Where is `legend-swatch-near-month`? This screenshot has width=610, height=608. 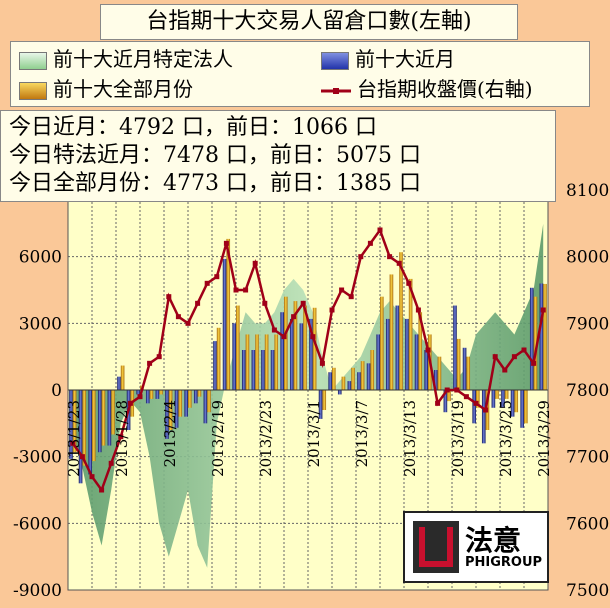
legend-swatch-near-month is located at coordinates (335, 60).